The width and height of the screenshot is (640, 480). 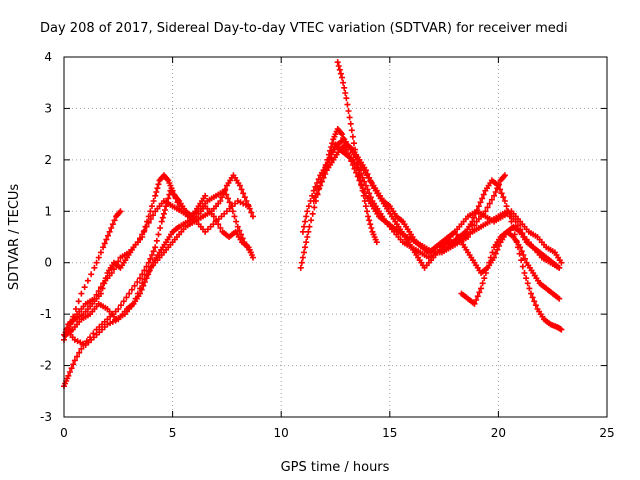 What do you see at coordinates (281, 433) in the screenshot?
I see `x-tick-label: 10` at bounding box center [281, 433].